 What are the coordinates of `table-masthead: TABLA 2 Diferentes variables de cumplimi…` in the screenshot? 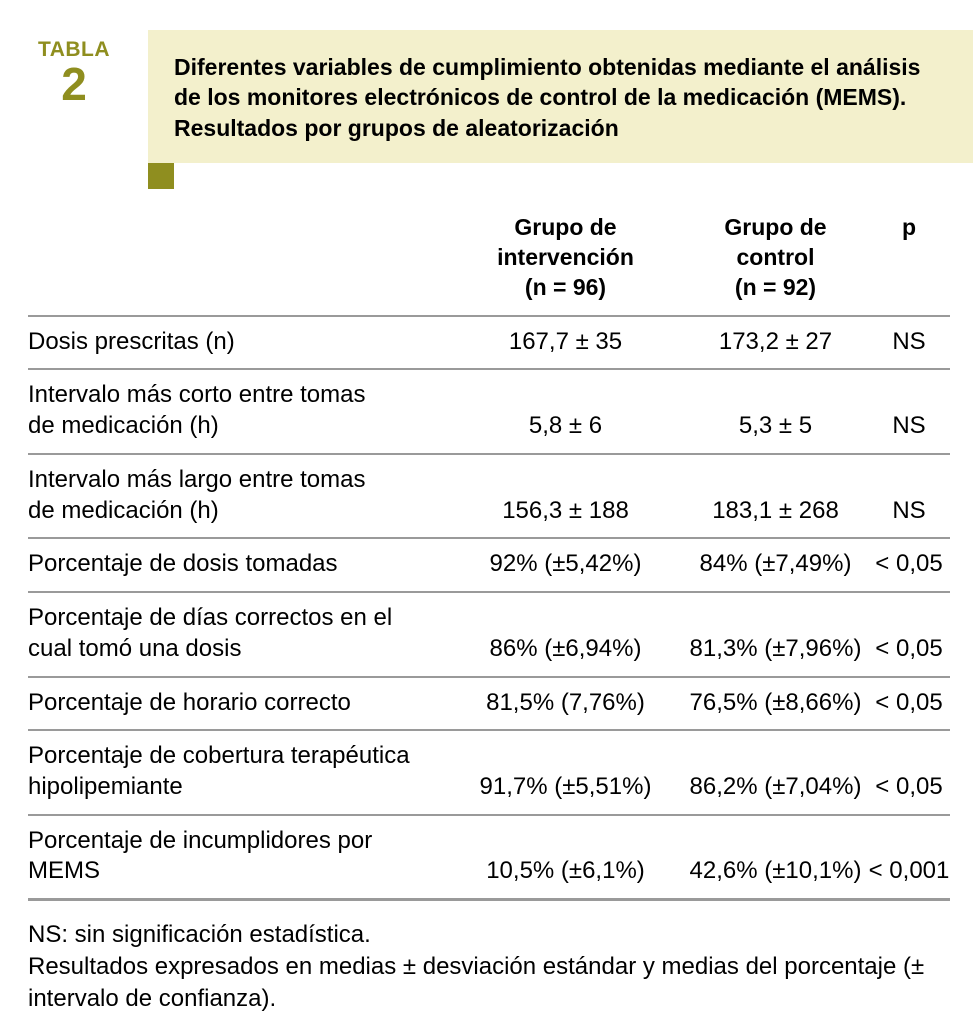 It's located at (486, 97).